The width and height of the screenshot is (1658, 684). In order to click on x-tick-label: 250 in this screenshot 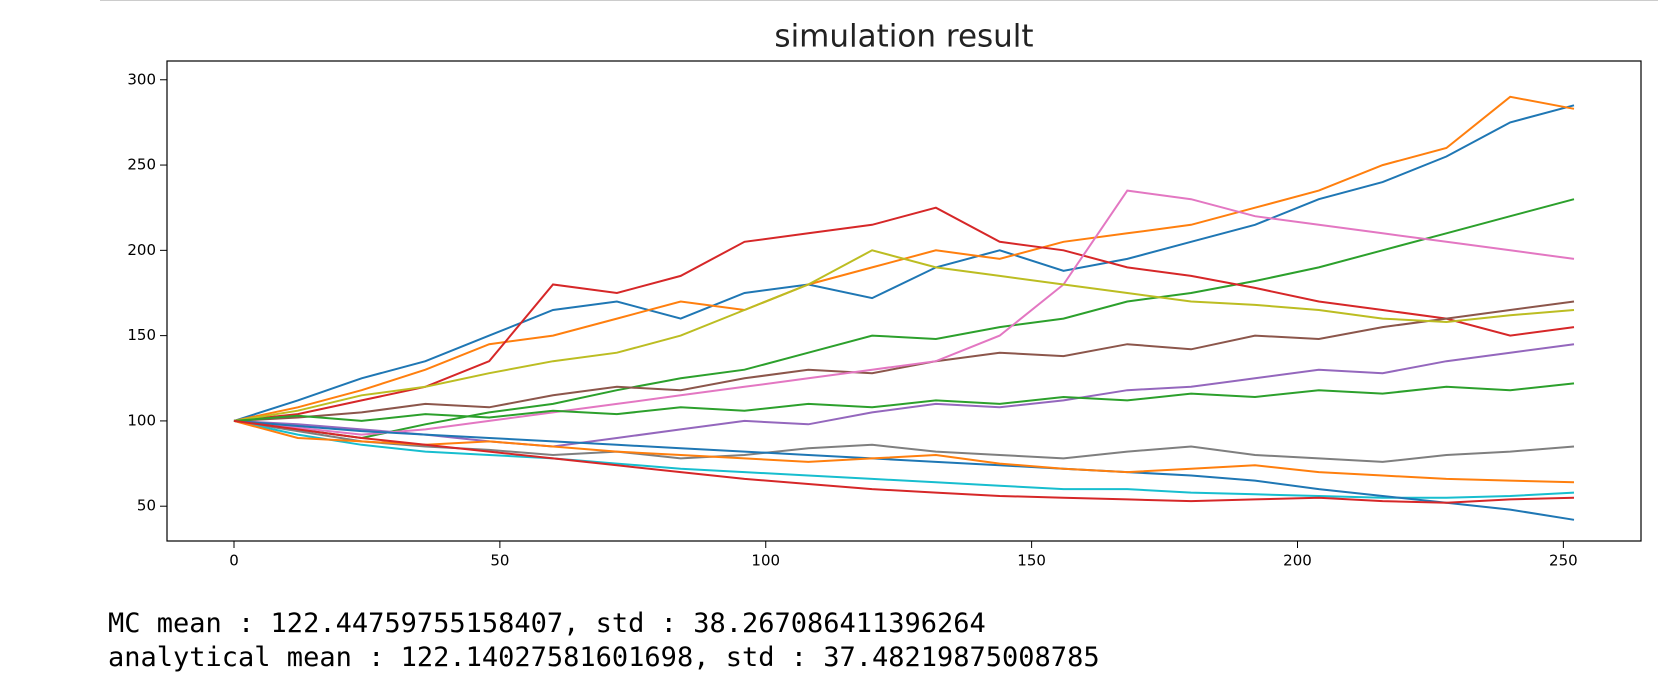, I will do `click(1563, 561)`.